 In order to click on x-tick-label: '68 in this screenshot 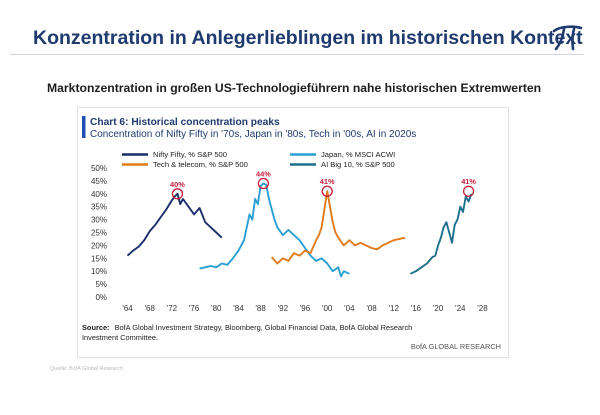, I will do `click(150, 308)`.